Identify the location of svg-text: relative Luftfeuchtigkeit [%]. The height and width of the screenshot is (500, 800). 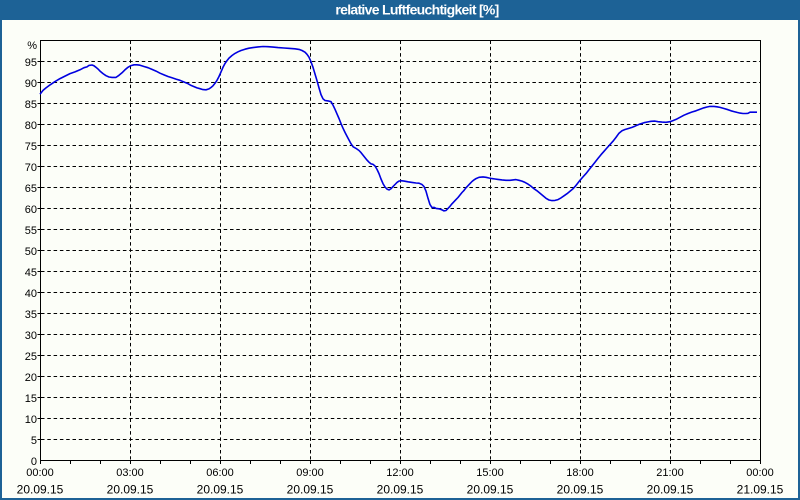
(416, 10).